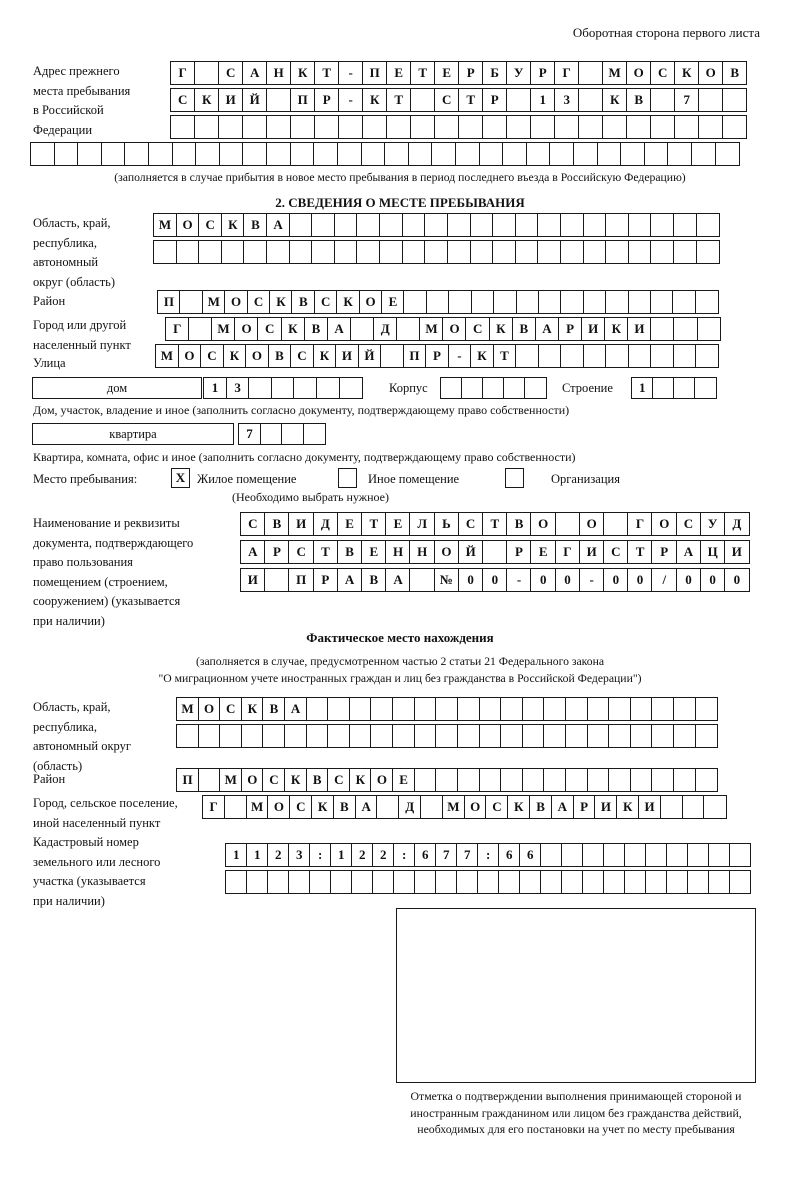  I want to click on form-cell: Л, so click(422, 524).